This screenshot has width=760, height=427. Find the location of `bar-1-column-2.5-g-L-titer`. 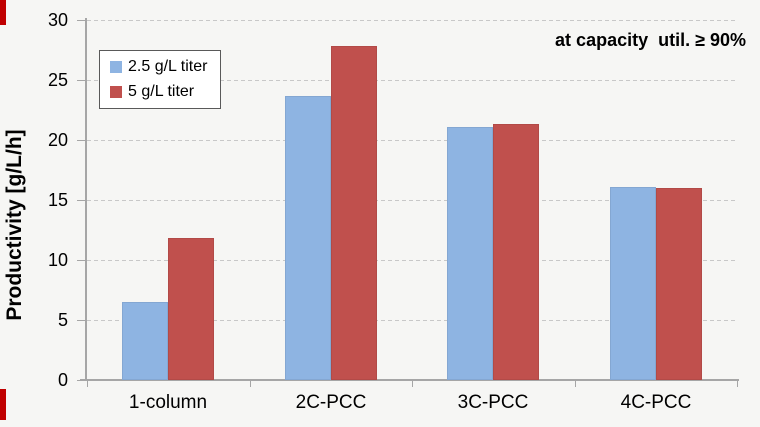

bar-1-column-2.5-g-L-titer is located at coordinates (145, 341).